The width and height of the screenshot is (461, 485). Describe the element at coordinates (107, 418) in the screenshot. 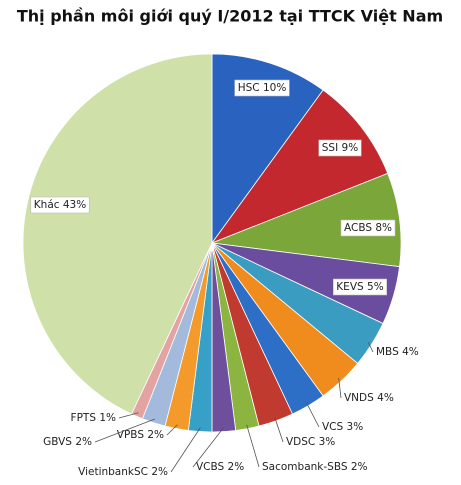

I see `value-label: 1%` at that location.